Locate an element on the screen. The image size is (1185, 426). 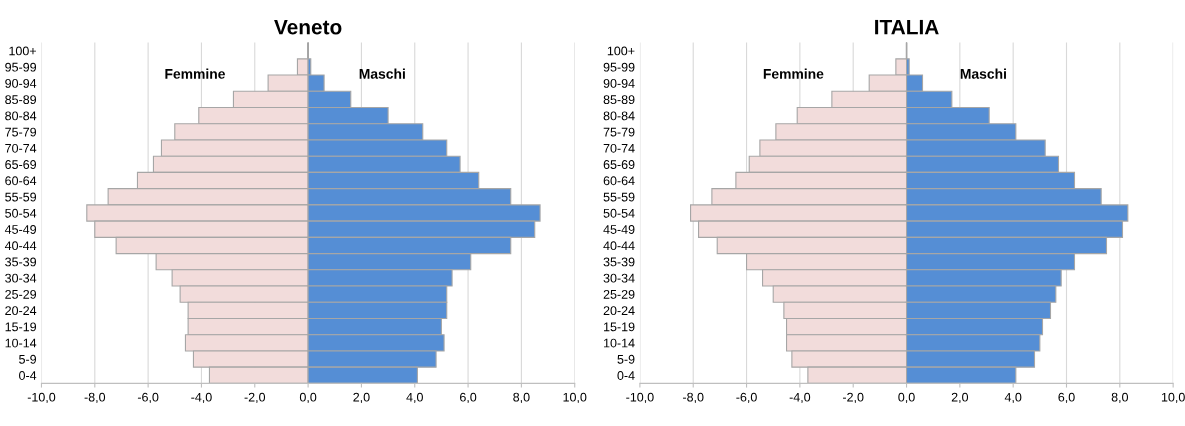
chart-title: ITALIA is located at coordinates (907, 27).